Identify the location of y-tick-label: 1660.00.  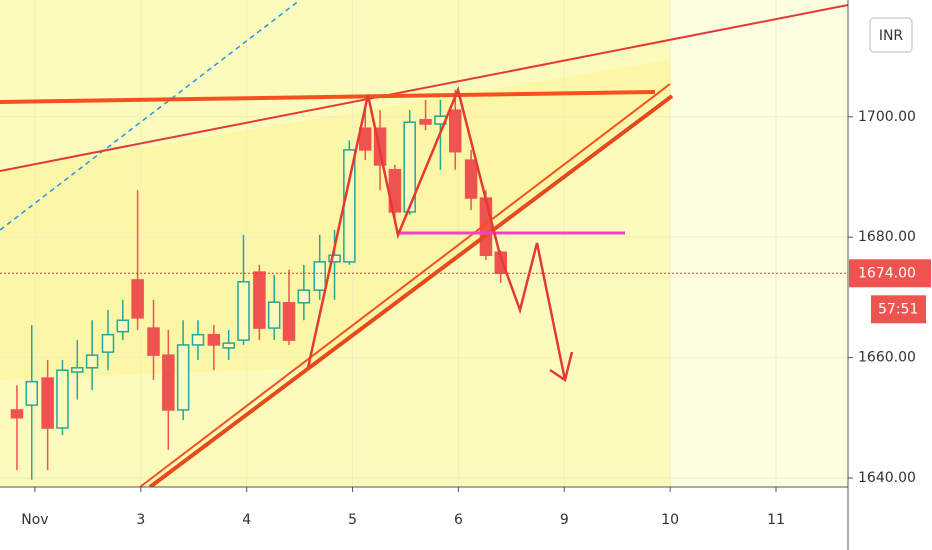
(887, 358).